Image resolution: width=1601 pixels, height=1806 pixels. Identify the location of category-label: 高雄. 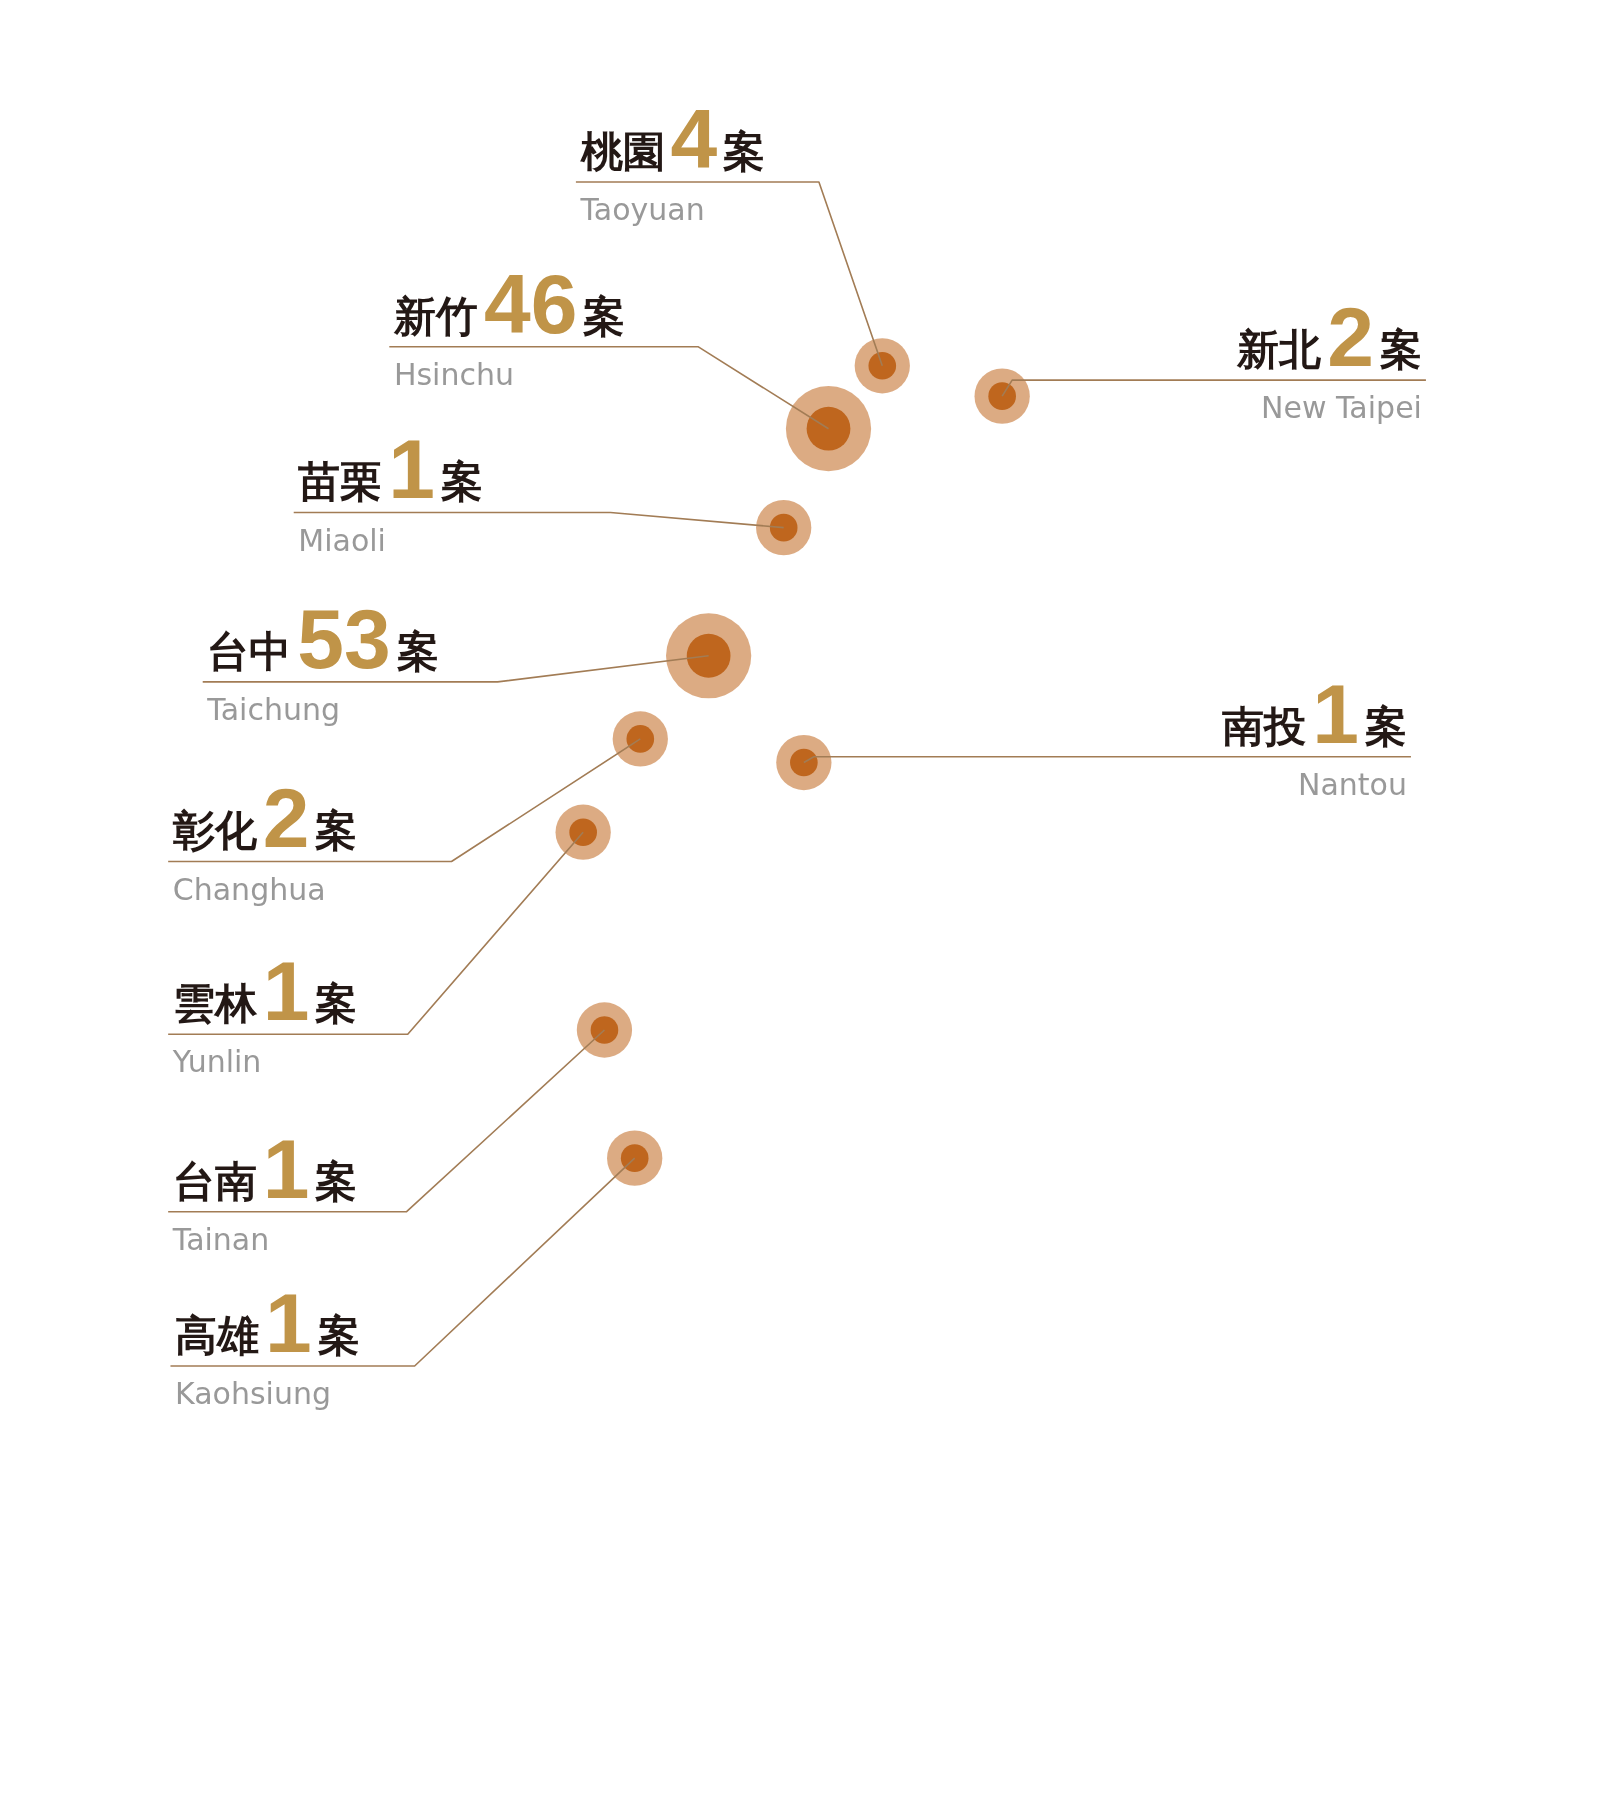
(217, 1335).